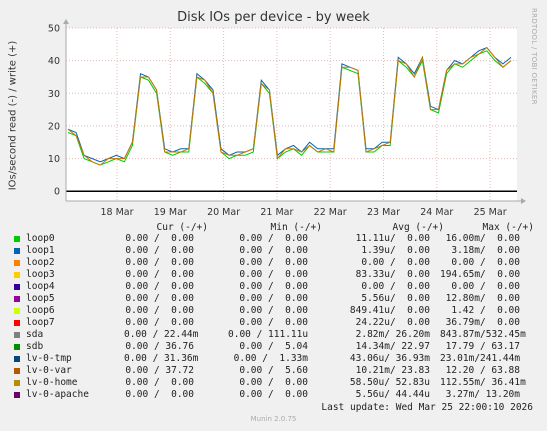 Image resolution: width=547 pixels, height=431 pixels. What do you see at coordinates (159, 346) in the screenshot?
I see `legend-cur: 0.00 / 36.76` at bounding box center [159, 346].